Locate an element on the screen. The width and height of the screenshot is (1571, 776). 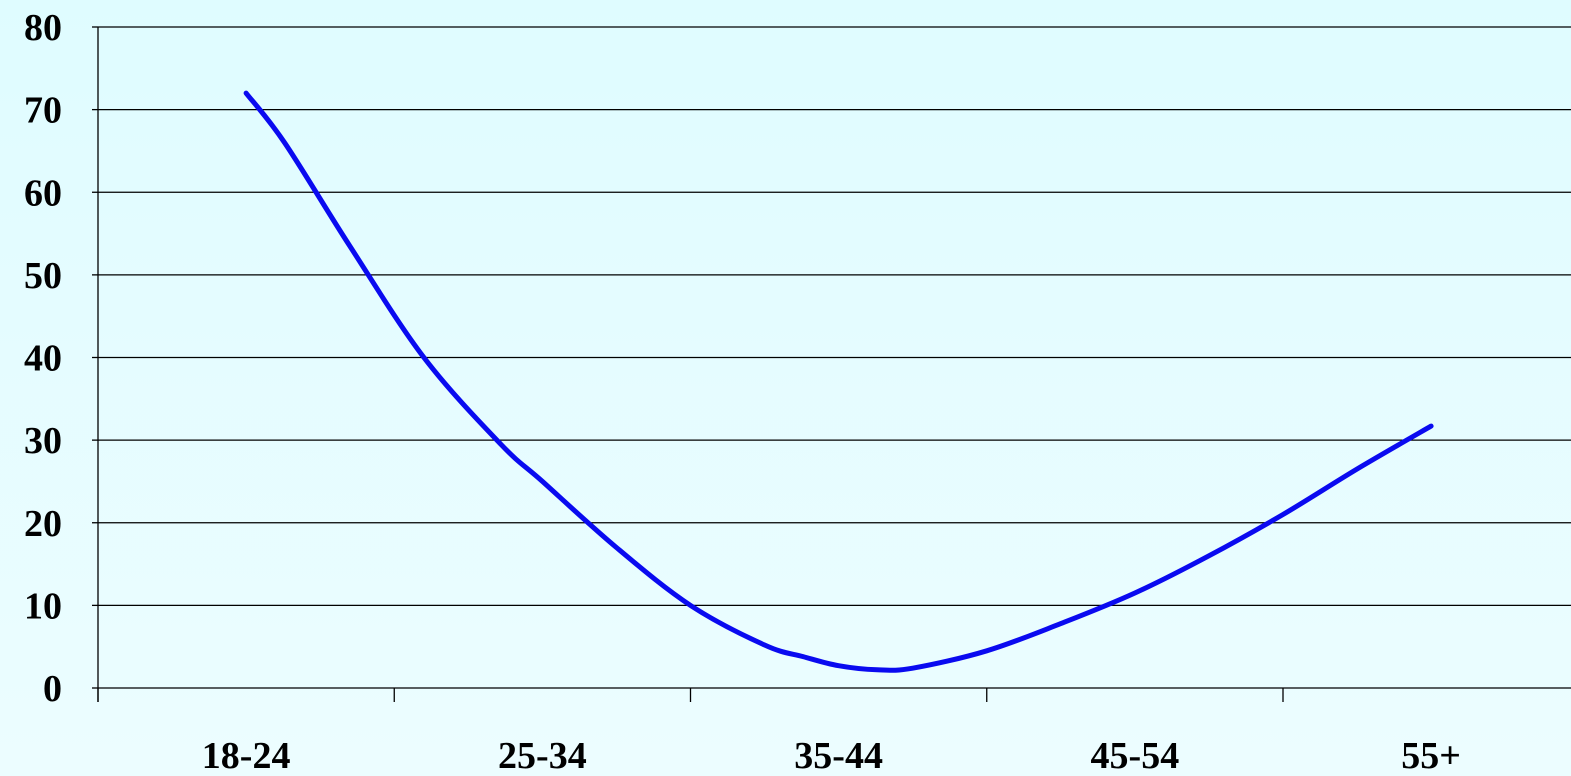
y-tick-label: 70 is located at coordinates (43, 111).